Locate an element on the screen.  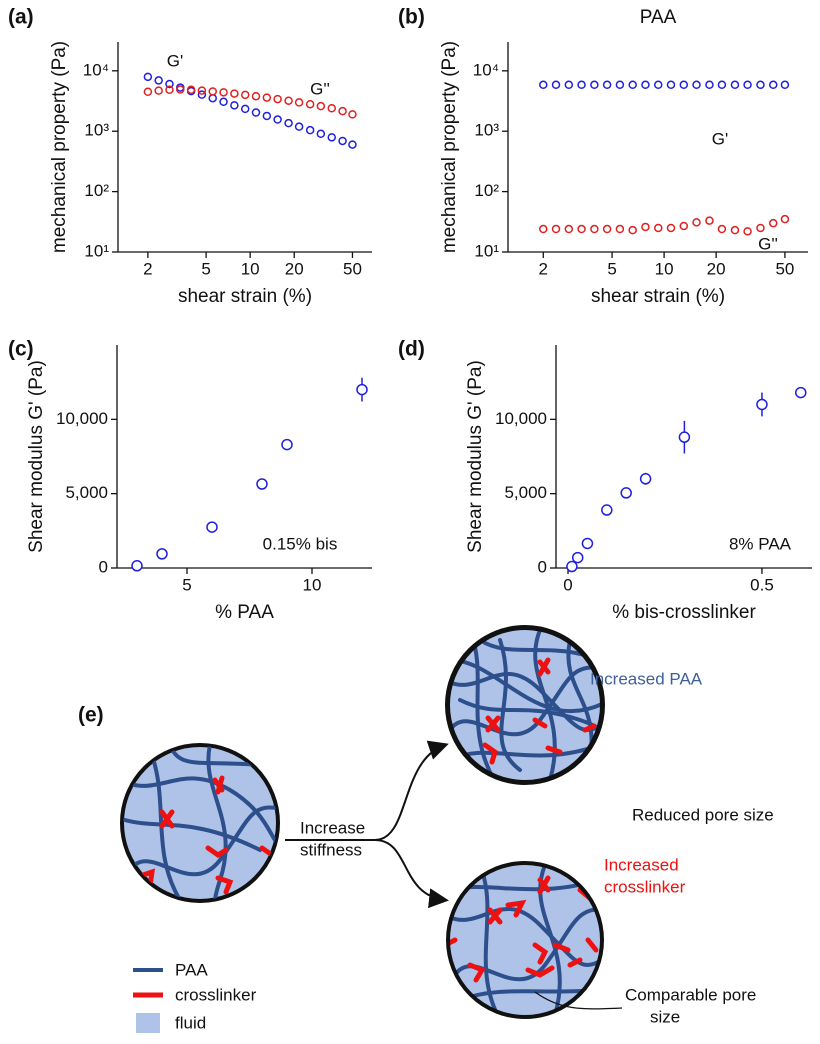
x-axis-label: shear strain (%) is located at coordinates (245, 296).